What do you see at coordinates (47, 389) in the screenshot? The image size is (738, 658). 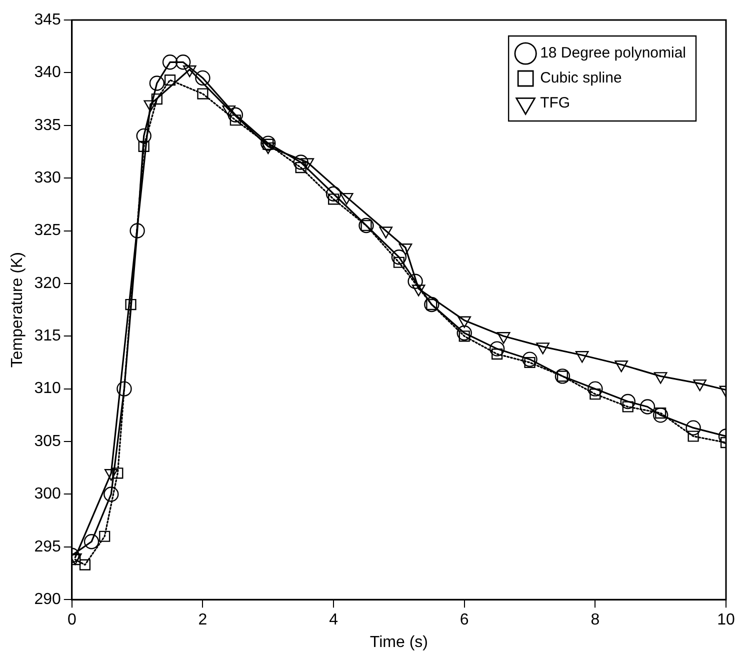 I see `y-tick-label: 310` at bounding box center [47, 389].